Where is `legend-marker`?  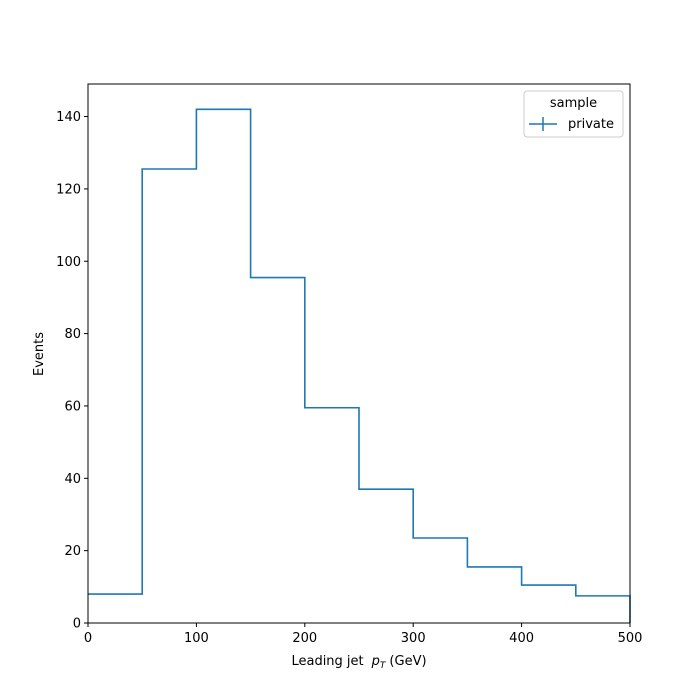
legend-marker is located at coordinates (543, 124).